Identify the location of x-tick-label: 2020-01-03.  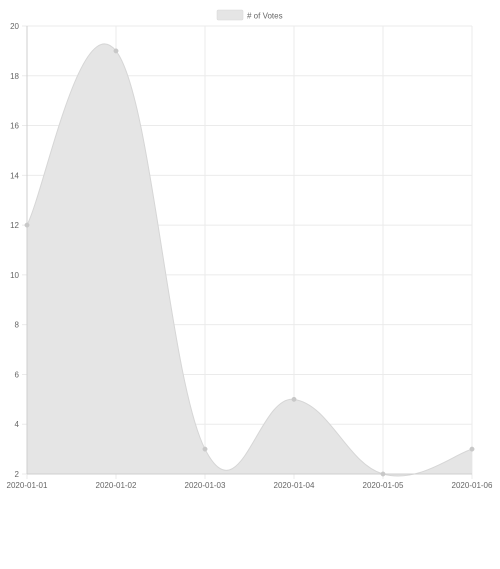
(205, 485).